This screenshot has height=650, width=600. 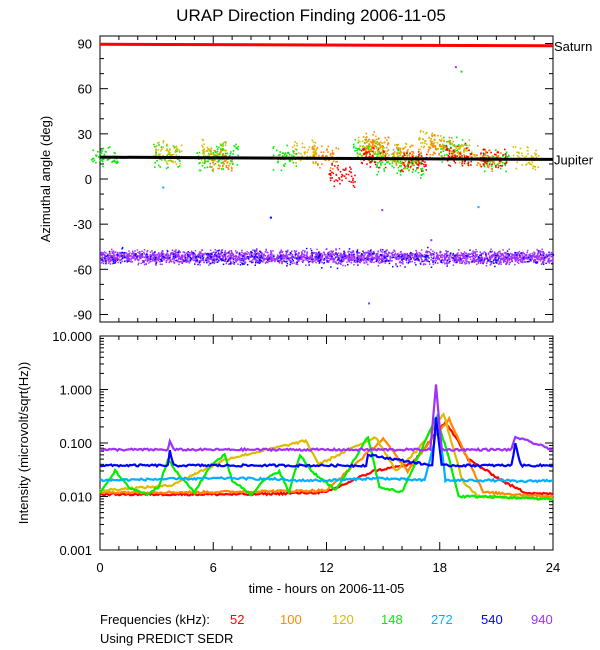 I want to click on y-tick-label: 10.000, so click(x=72, y=336).